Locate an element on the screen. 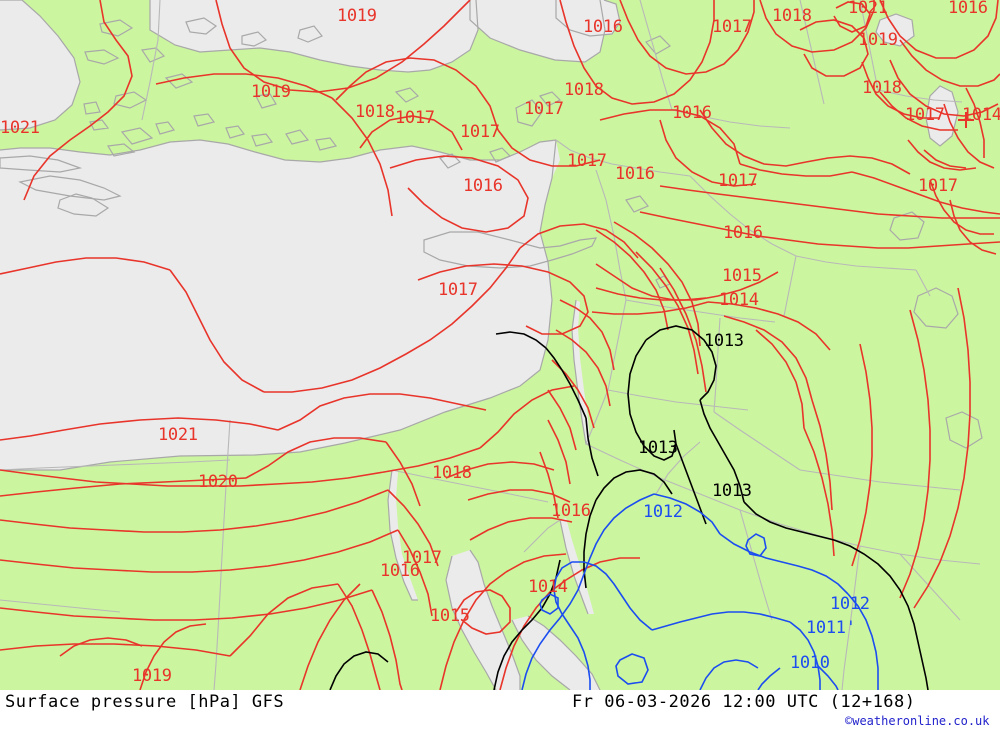 Image resolution: width=1000 pixels, height=733 pixels. isobar-label: 1010 is located at coordinates (810, 663).